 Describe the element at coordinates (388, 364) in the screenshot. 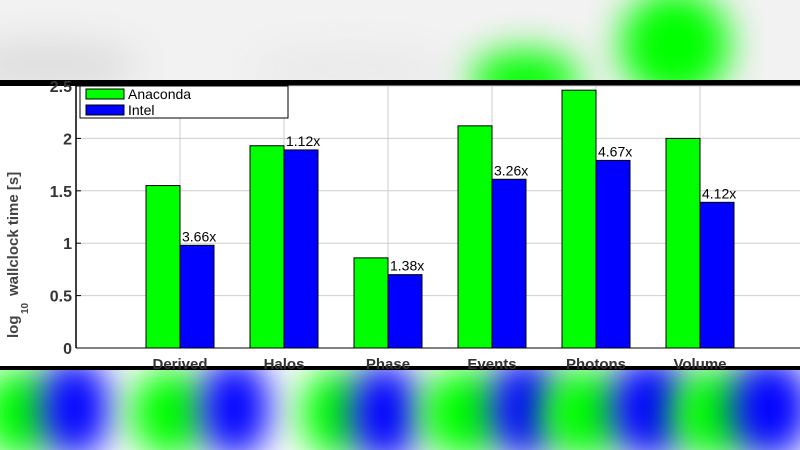

I see `x-tick-label-phase: Phase` at that location.